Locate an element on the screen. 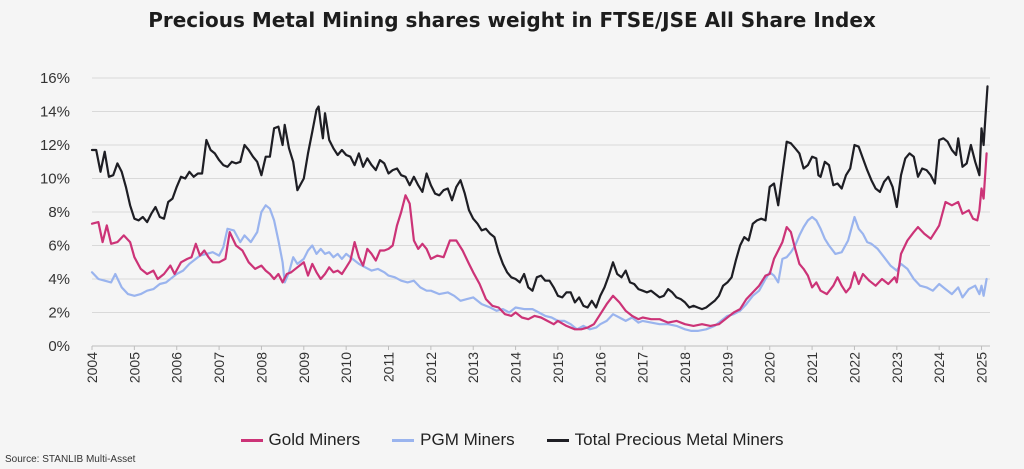 The image size is (1024, 469). x-tick-label: 2009 is located at coordinates (304, 367).